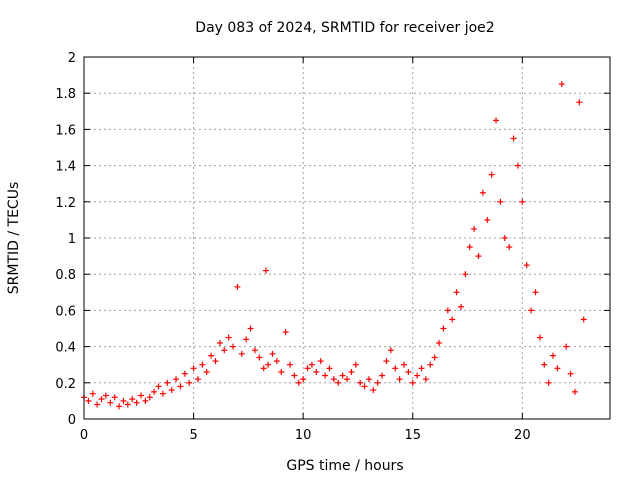 The width and height of the screenshot is (640, 480). I want to click on x-tick-label: 10, so click(303, 435).